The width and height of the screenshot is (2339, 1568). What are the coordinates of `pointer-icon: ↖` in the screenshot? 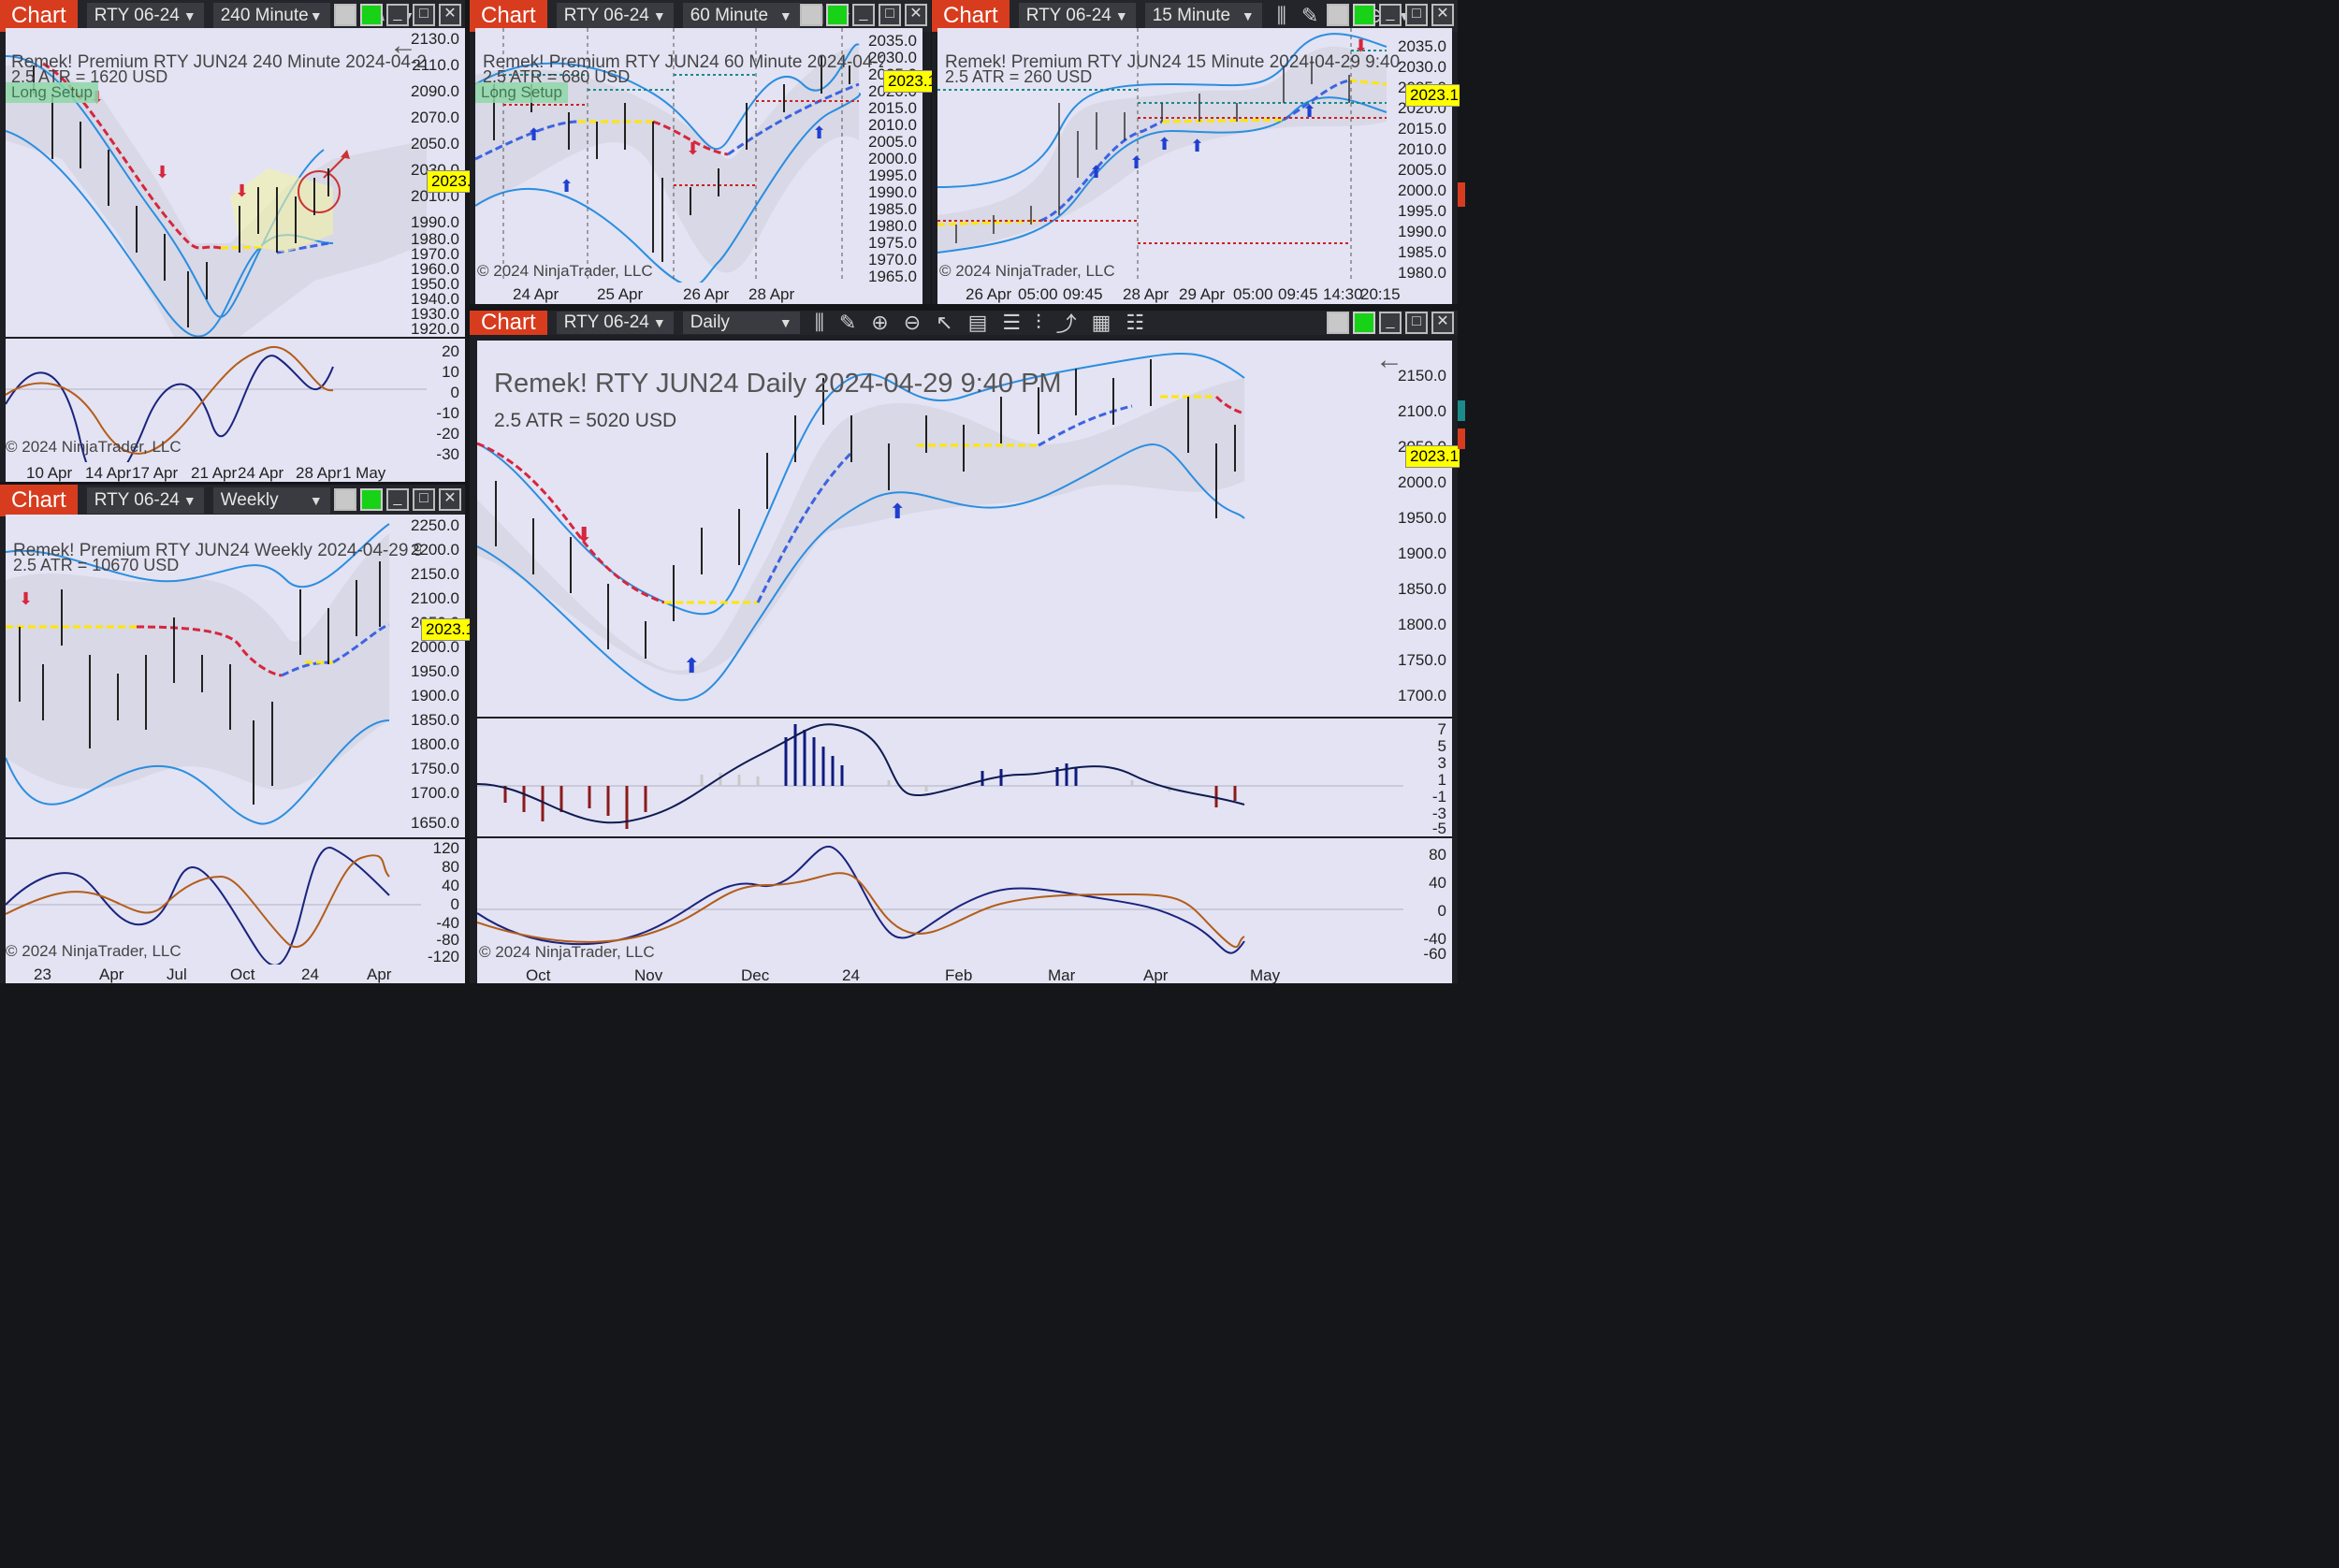 It's located at (944, 323).